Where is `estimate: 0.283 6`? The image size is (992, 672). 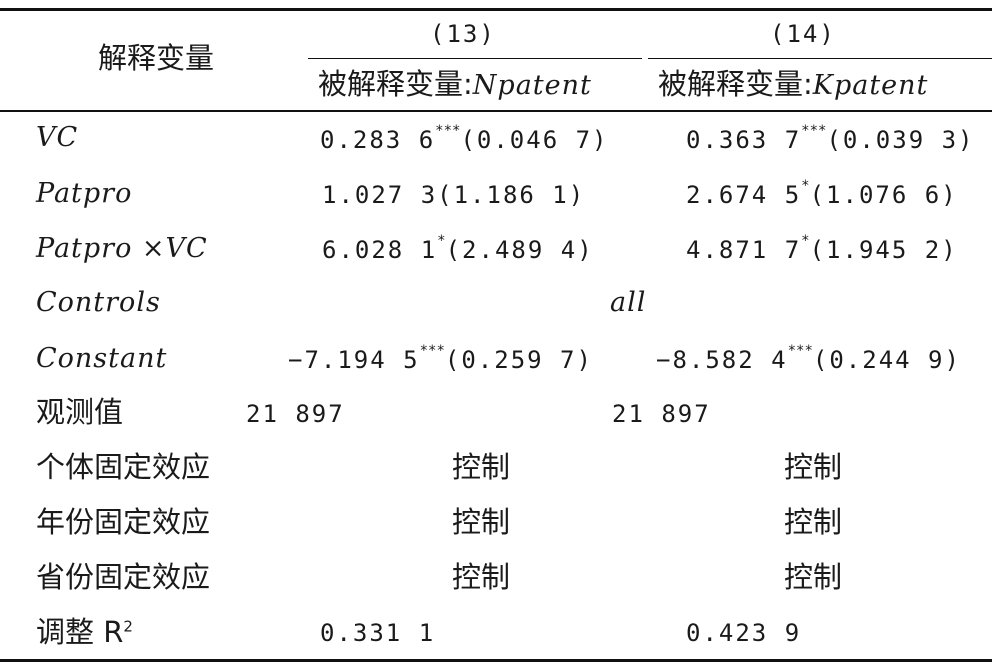 estimate: 0.283 6 is located at coordinates (378, 140).